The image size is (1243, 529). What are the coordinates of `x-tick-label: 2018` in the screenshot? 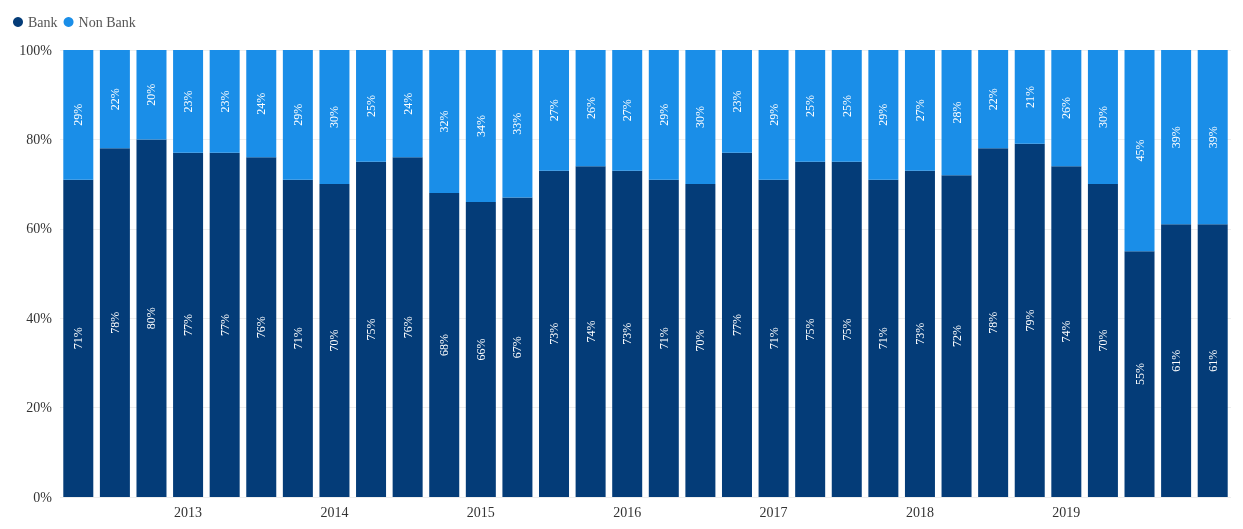 It's located at (919, 512).